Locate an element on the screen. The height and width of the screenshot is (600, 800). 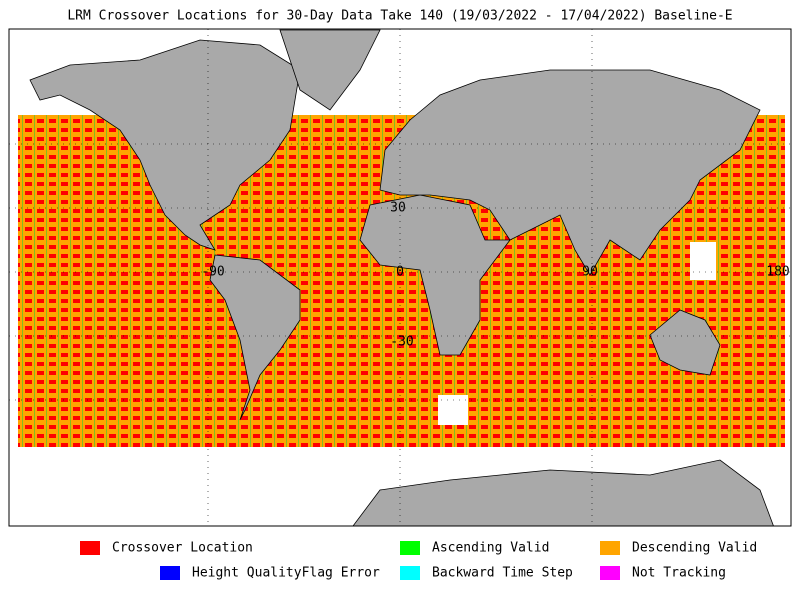
greenland is located at coordinates (330, 70).